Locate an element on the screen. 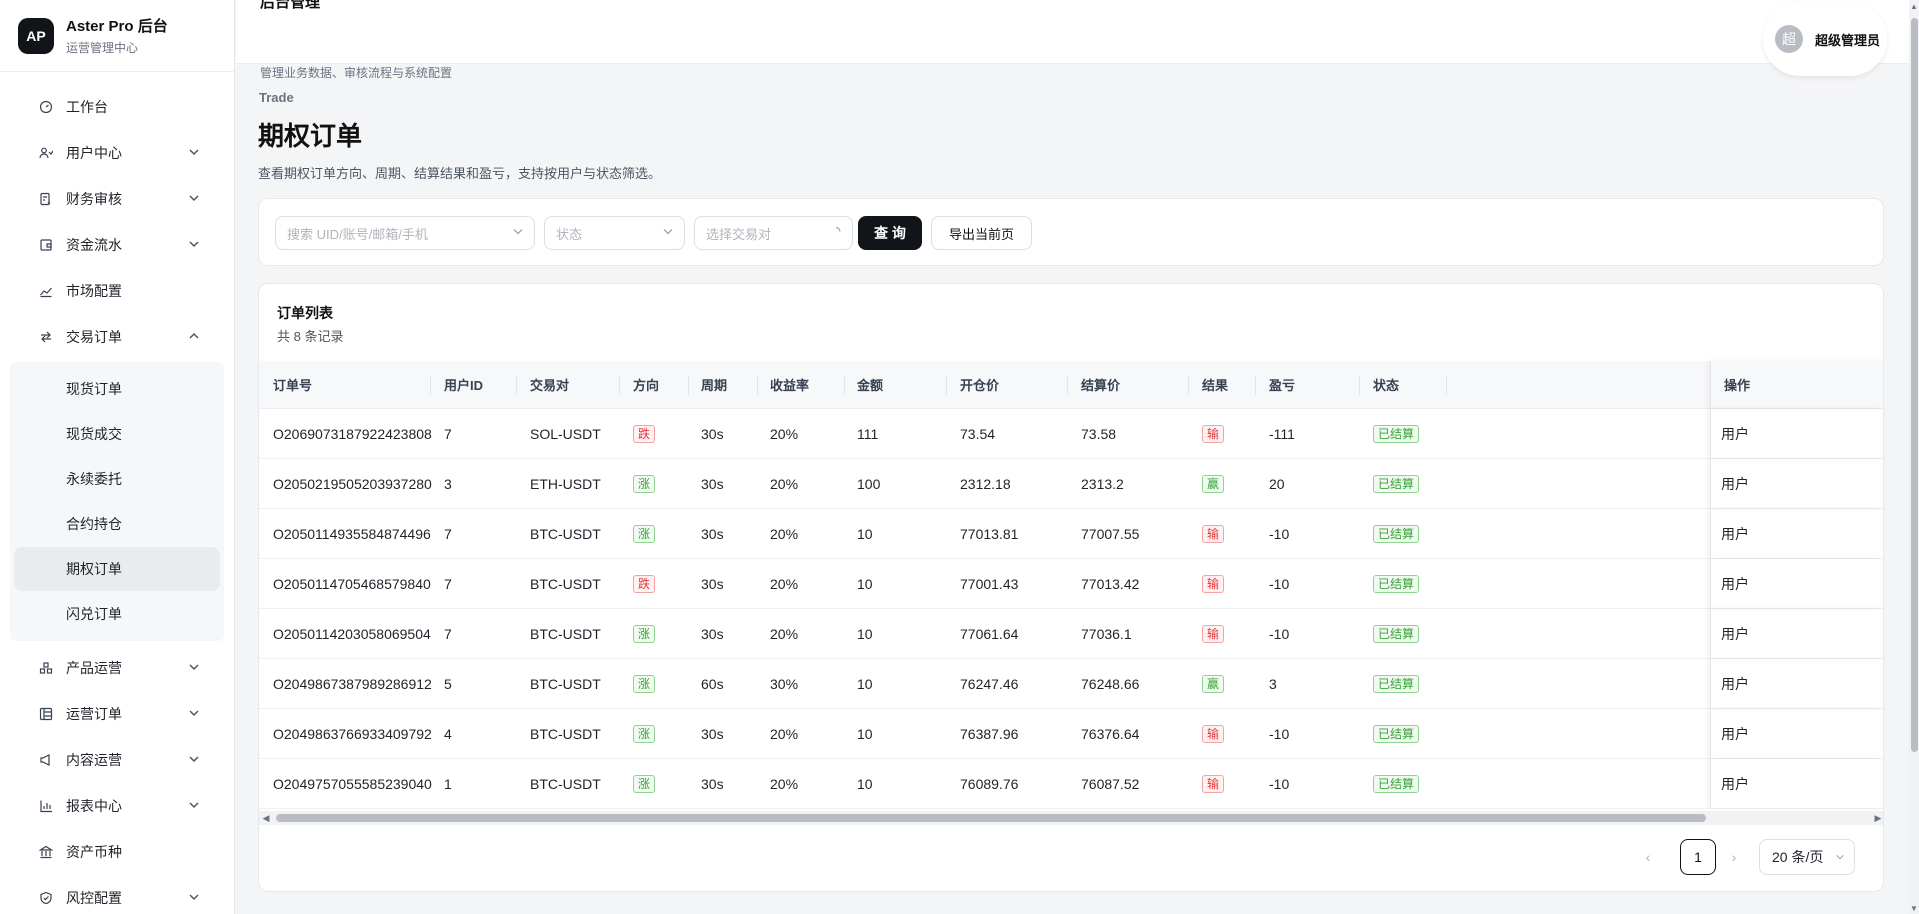 The height and width of the screenshot is (914, 1919). column-header-settle-price: 结算价 is located at coordinates (1101, 385).